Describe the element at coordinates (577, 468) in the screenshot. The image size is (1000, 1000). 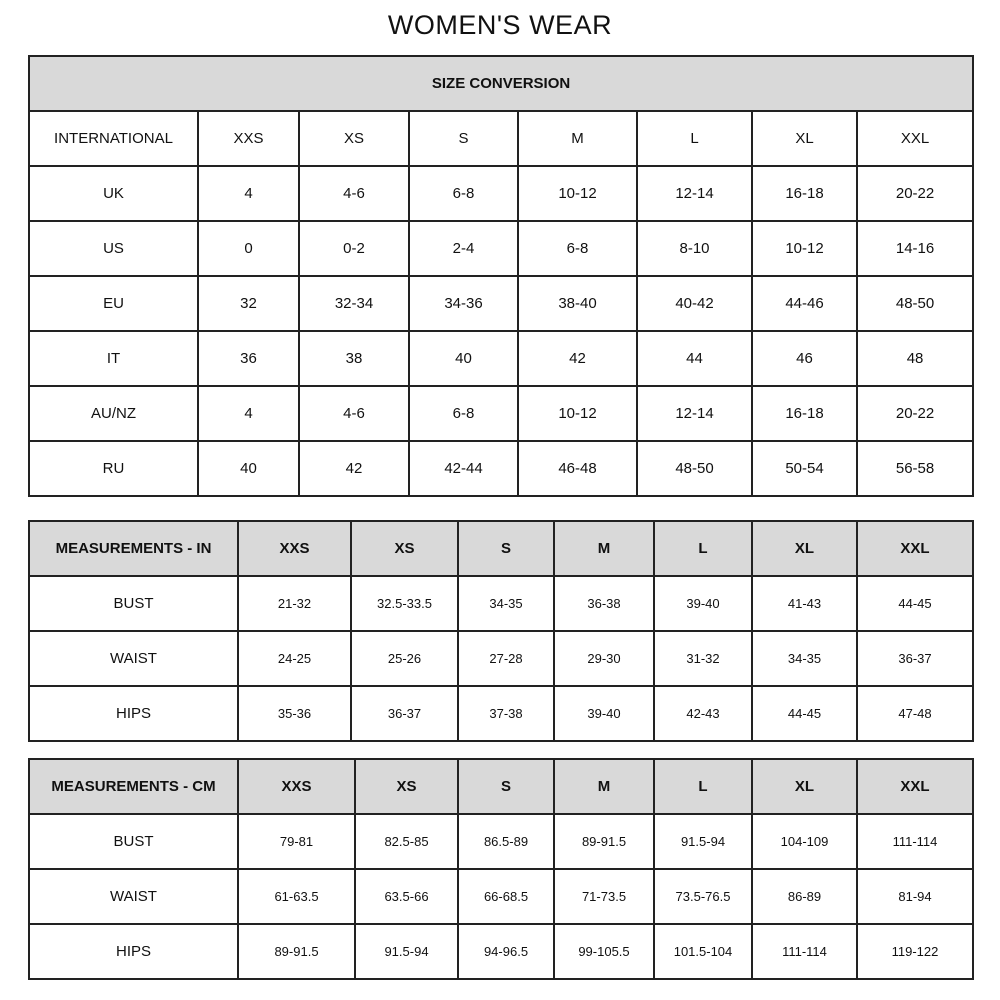
I see `table-cell: 46-48` at that location.